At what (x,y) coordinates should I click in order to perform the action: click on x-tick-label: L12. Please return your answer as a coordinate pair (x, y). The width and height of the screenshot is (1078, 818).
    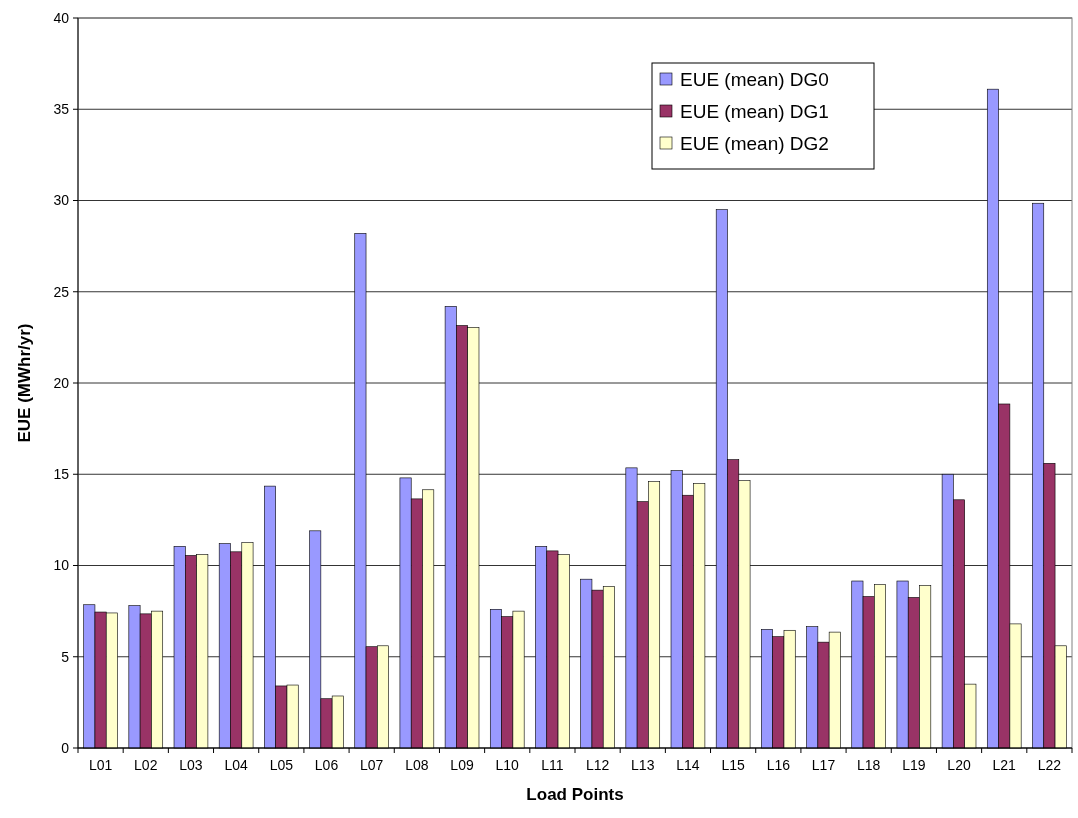
    Looking at the image, I should click on (597, 765).